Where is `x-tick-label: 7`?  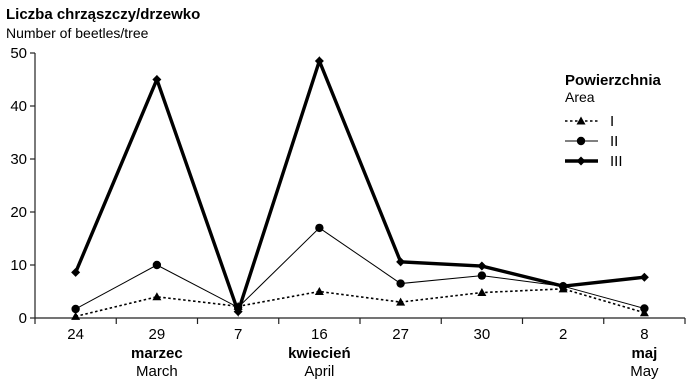
x-tick-label: 7 is located at coordinates (238, 334).